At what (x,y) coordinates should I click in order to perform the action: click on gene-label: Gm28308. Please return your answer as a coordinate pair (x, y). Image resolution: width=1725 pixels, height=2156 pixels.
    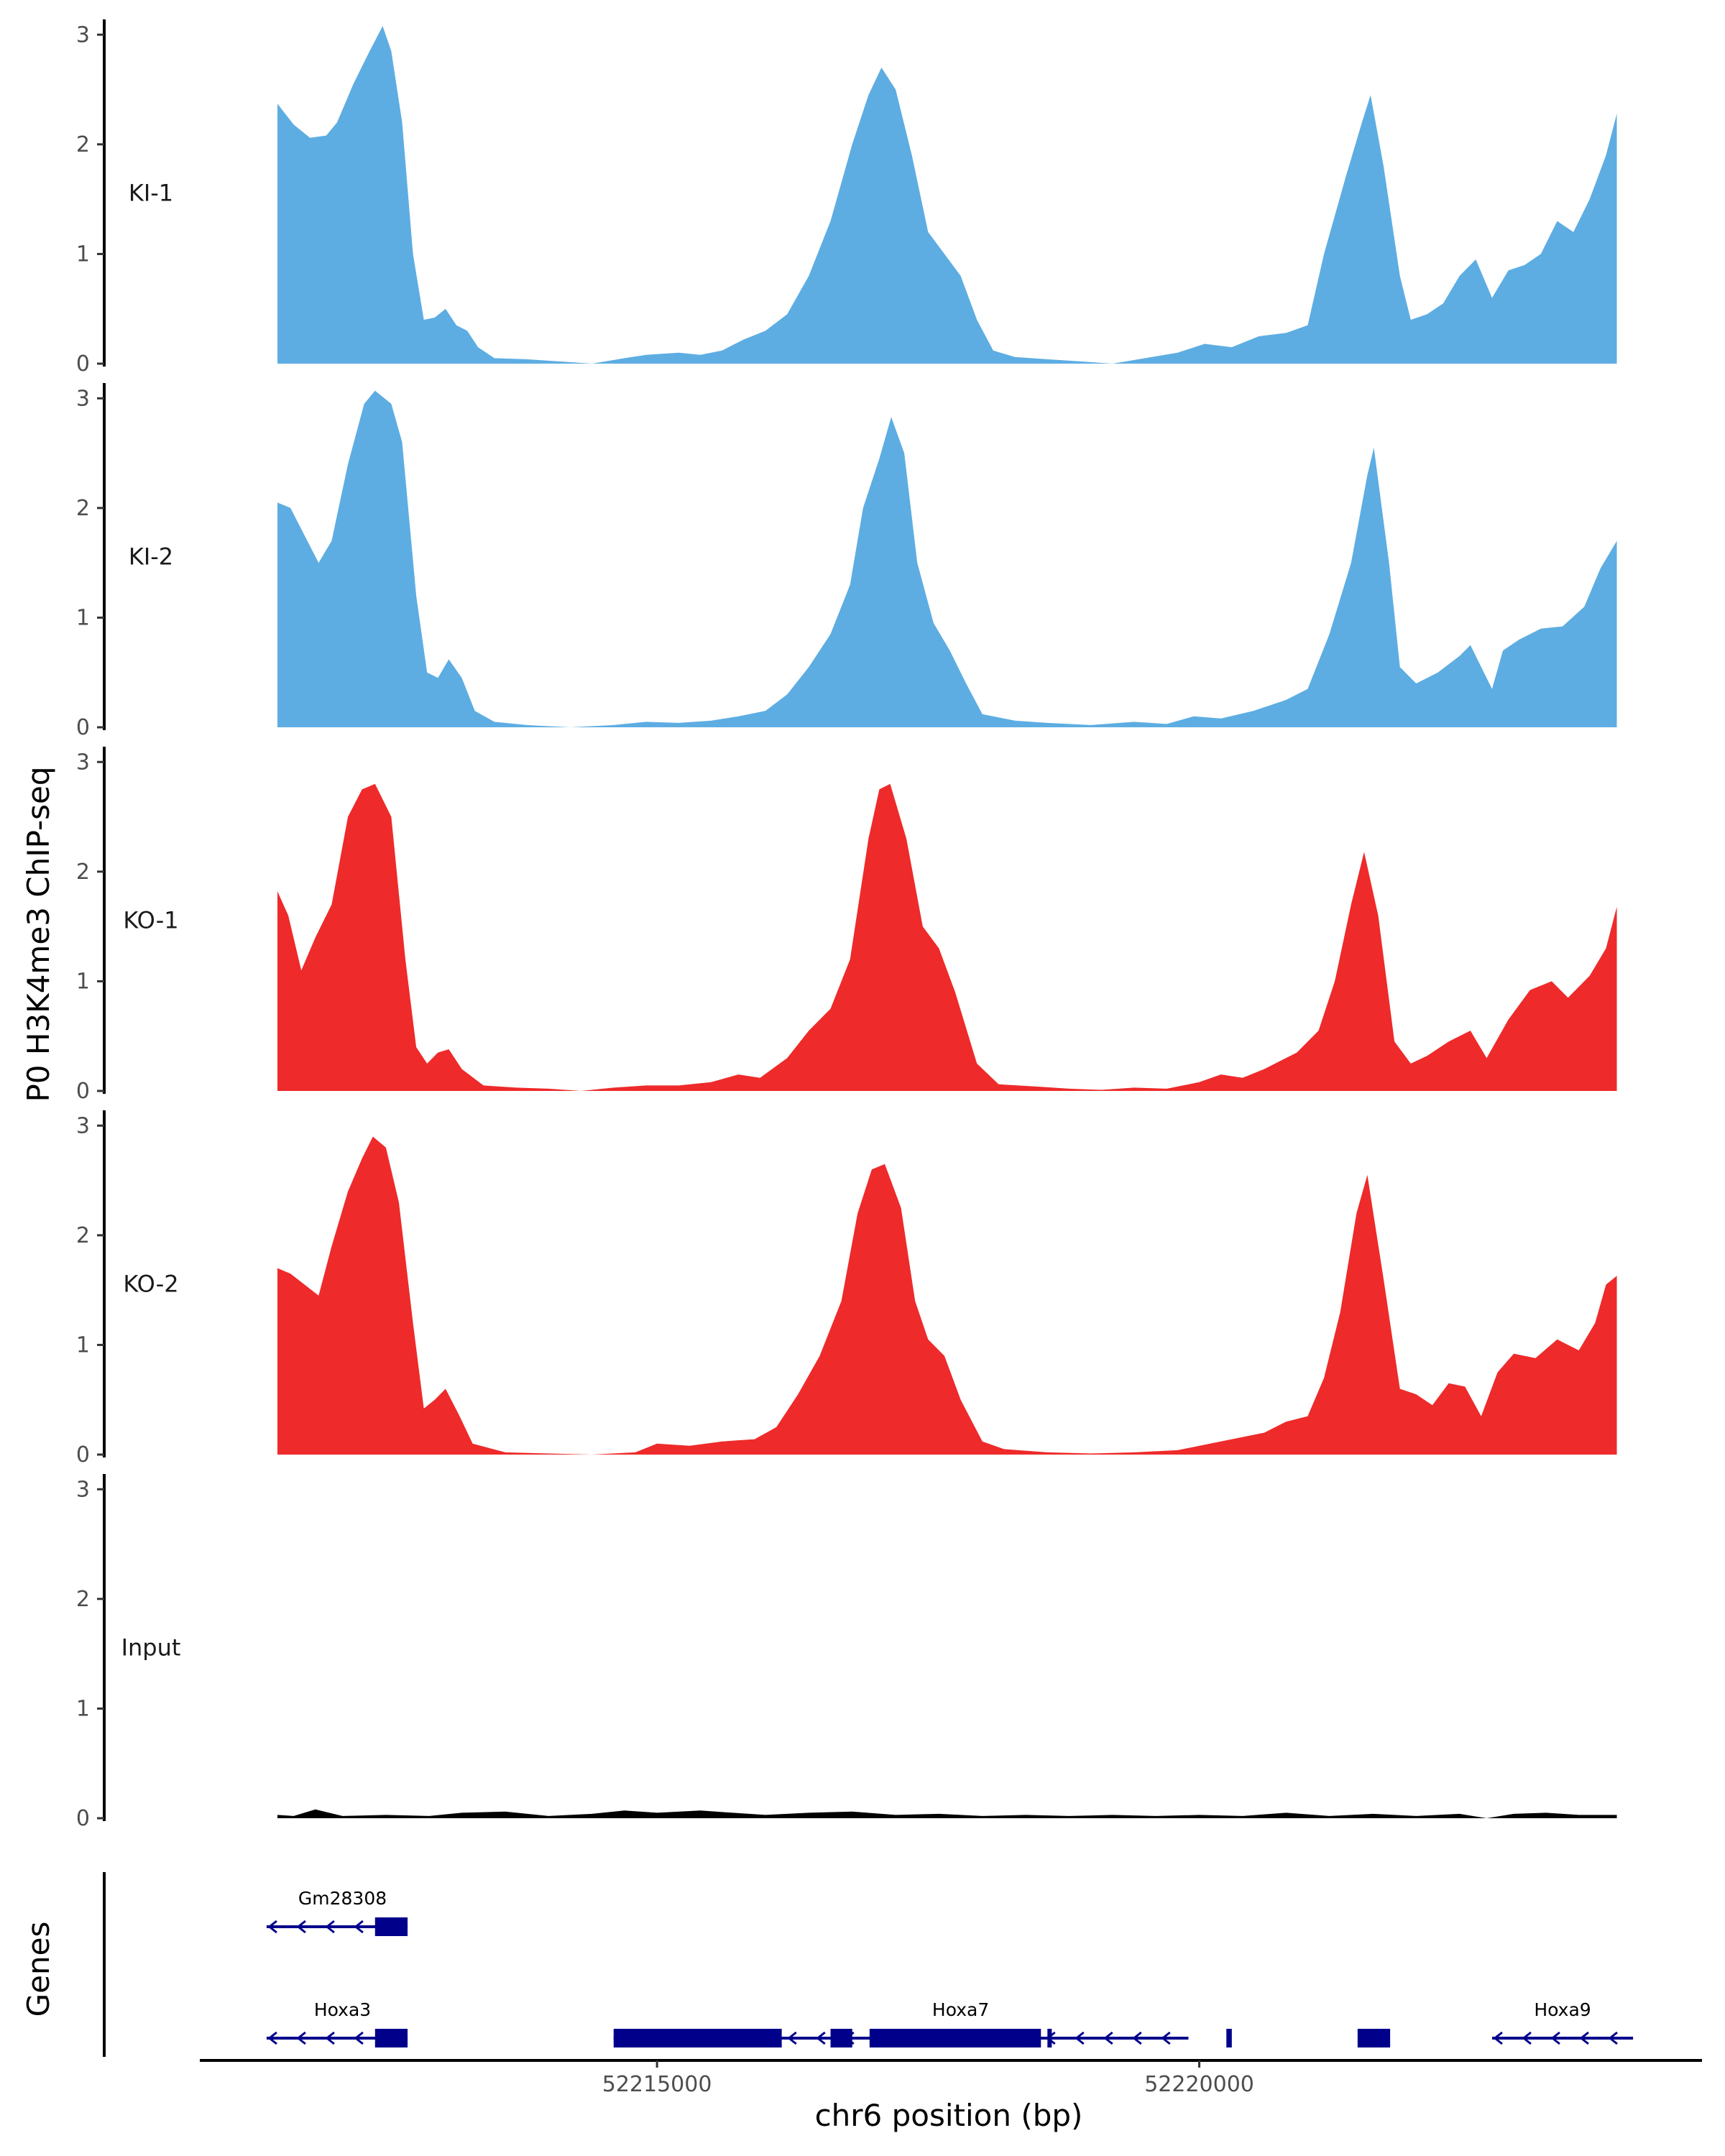
    Looking at the image, I should click on (342, 1898).